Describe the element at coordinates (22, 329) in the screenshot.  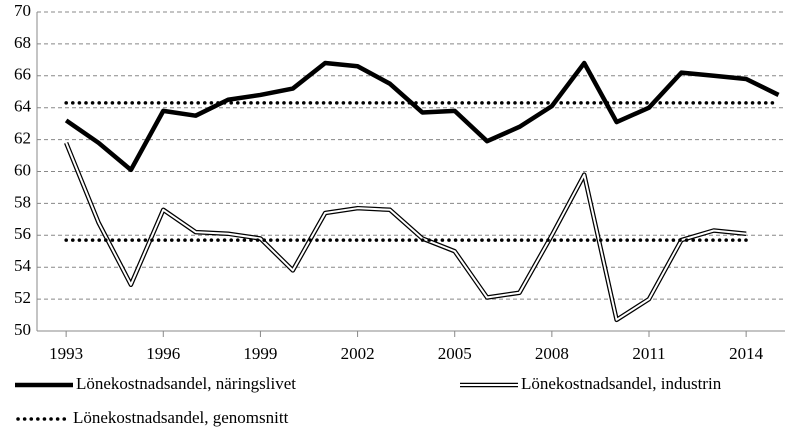
I see `y-tick-label: 50` at that location.